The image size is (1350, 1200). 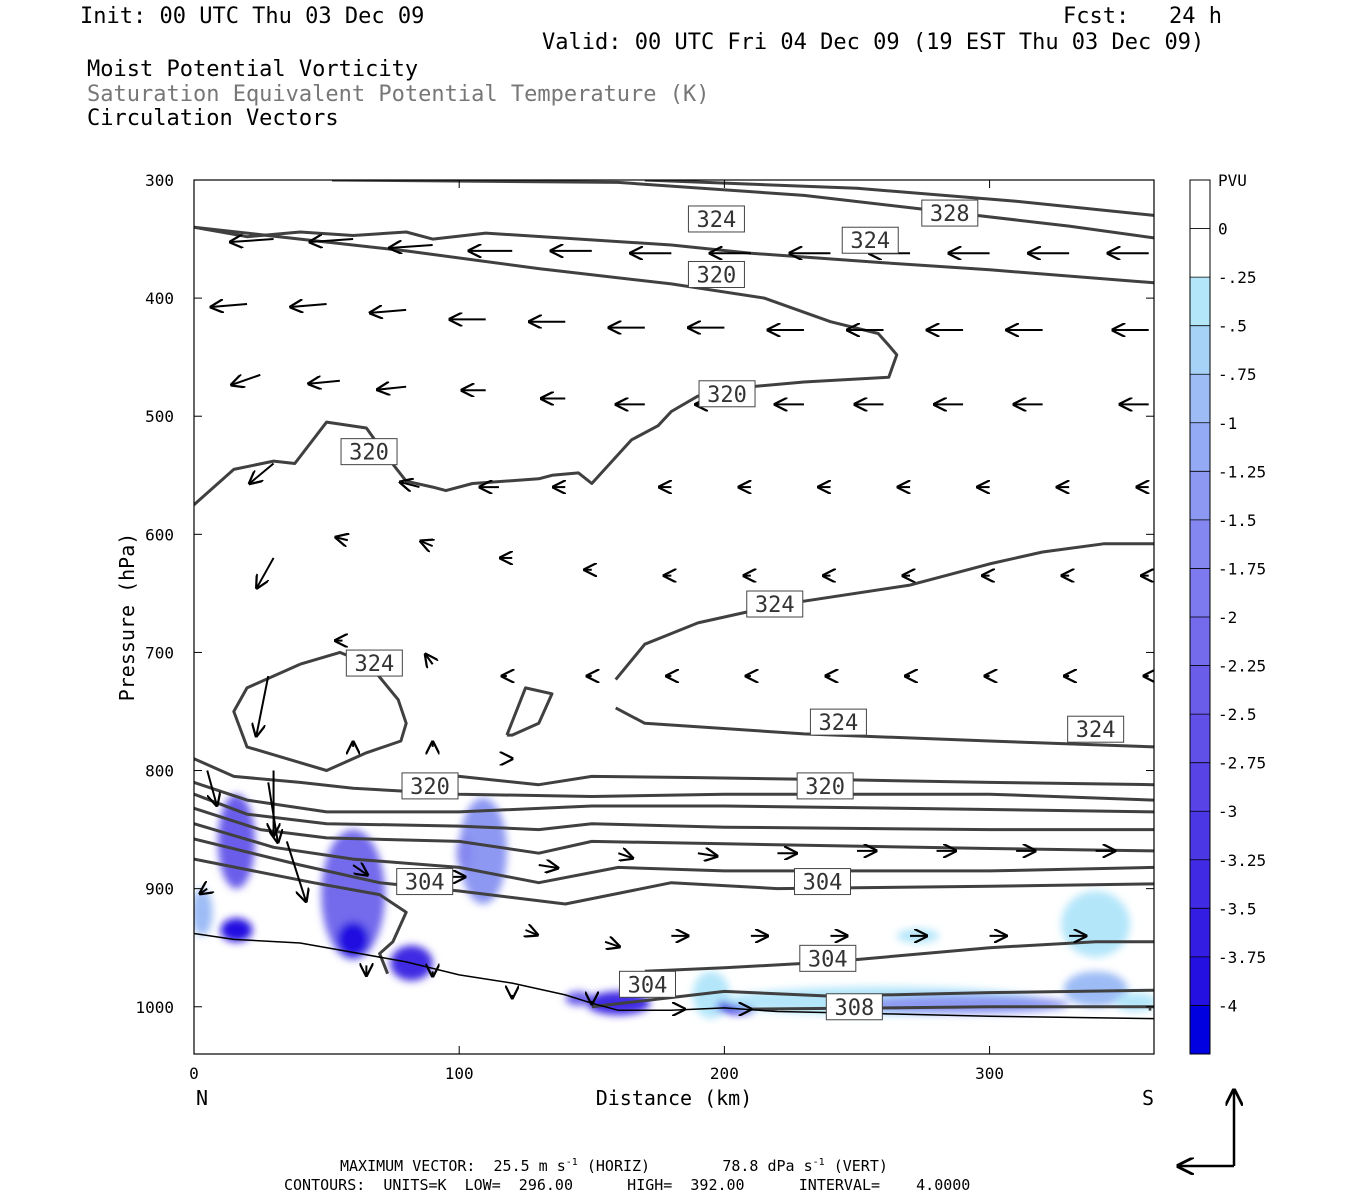 I want to click on y-axis-label: Pressure (hPa), so click(x=127, y=617).